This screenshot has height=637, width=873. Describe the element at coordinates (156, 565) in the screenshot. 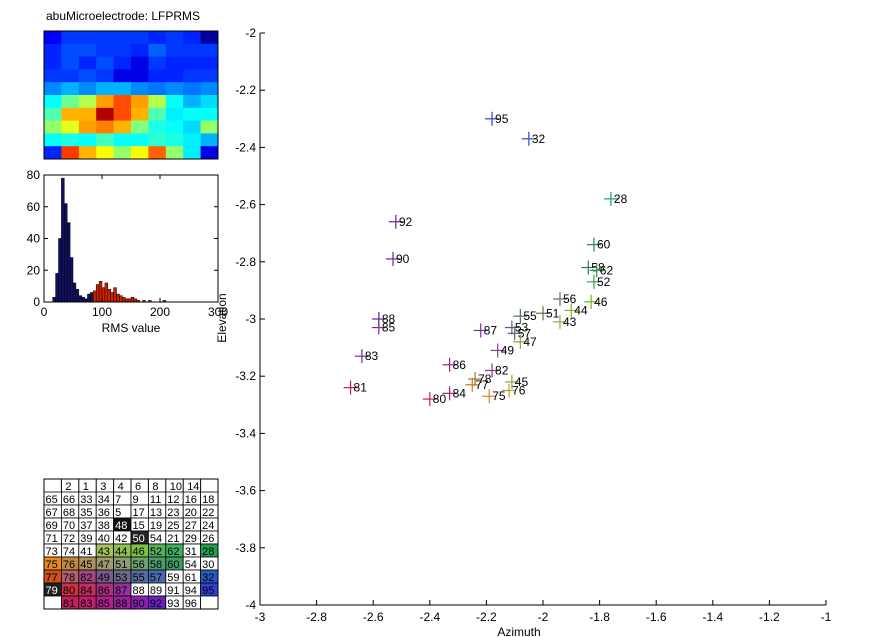

I see `table-cell-label: 58` at that location.